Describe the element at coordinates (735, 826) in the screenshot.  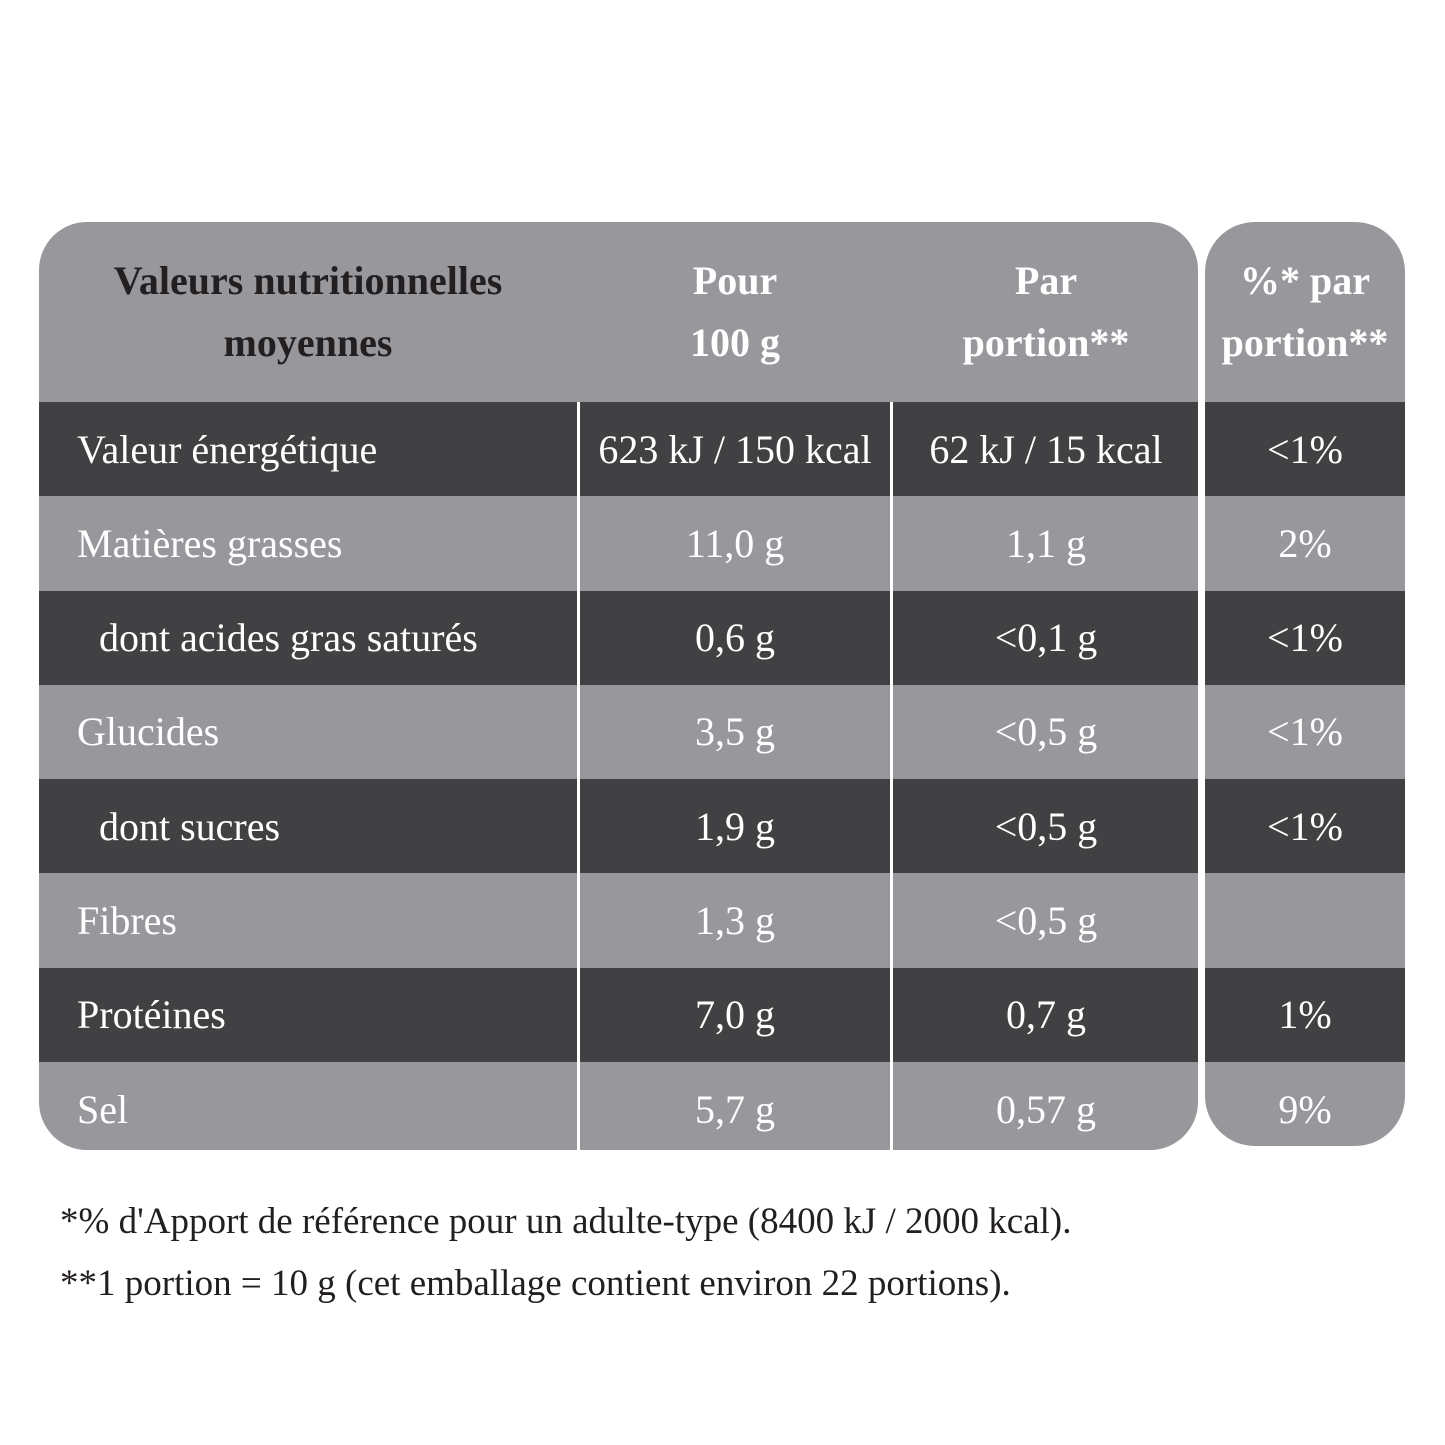
I see `value-per-100g: 1,9 g` at that location.